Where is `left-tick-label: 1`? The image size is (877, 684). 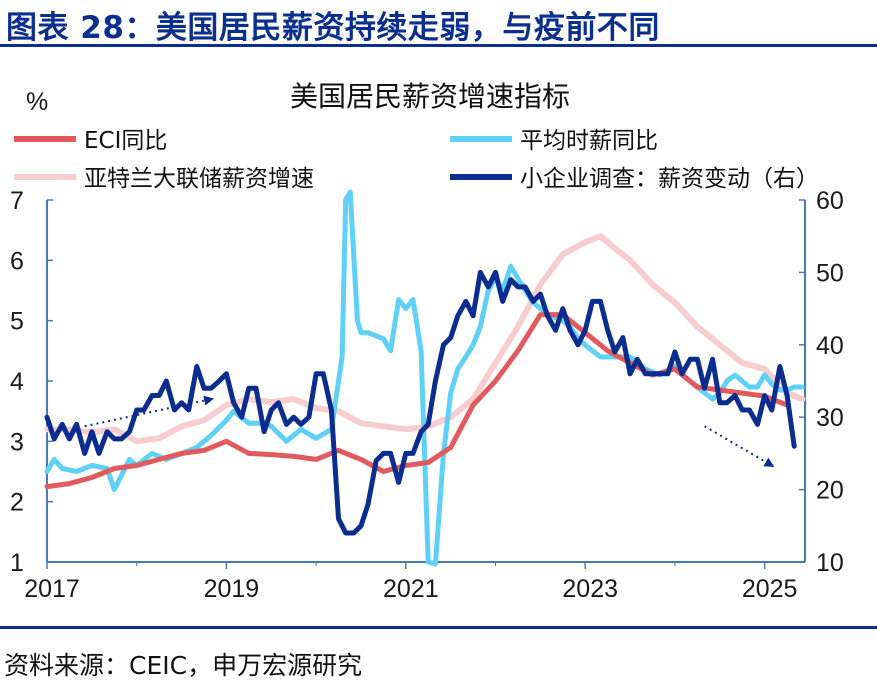
left-tick-label: 1 is located at coordinates (17, 563).